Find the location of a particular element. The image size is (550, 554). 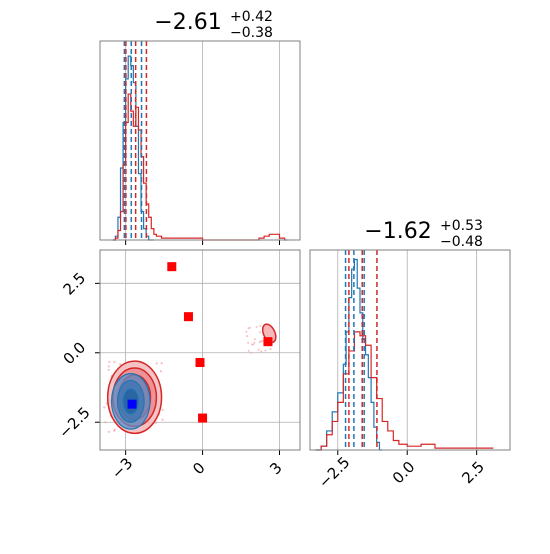

title-param-1-lower-error: −0.38 is located at coordinates (251, 33).